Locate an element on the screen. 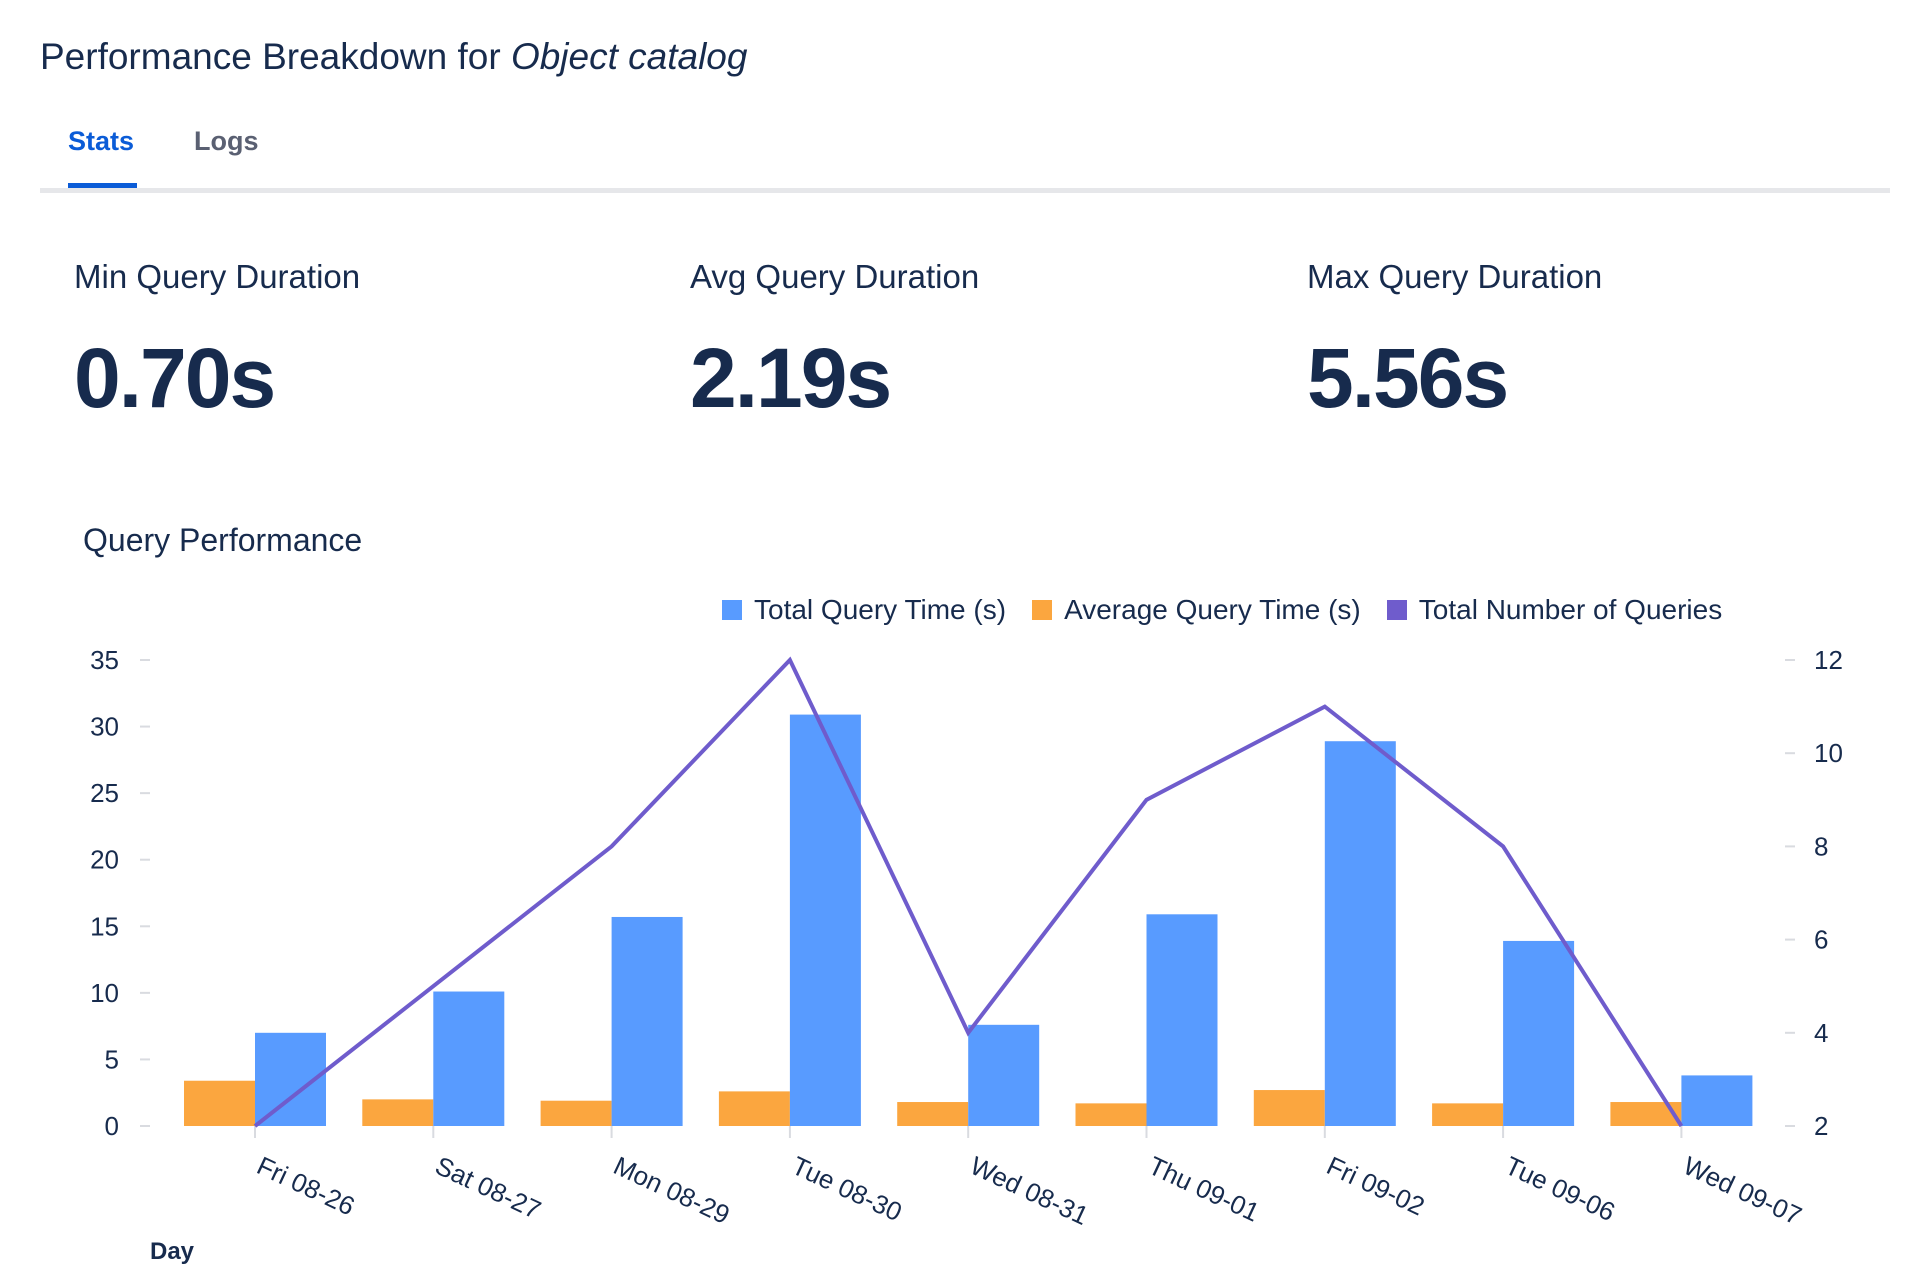 The image size is (1914, 1288). stat-value: 2.19s is located at coordinates (791, 378).